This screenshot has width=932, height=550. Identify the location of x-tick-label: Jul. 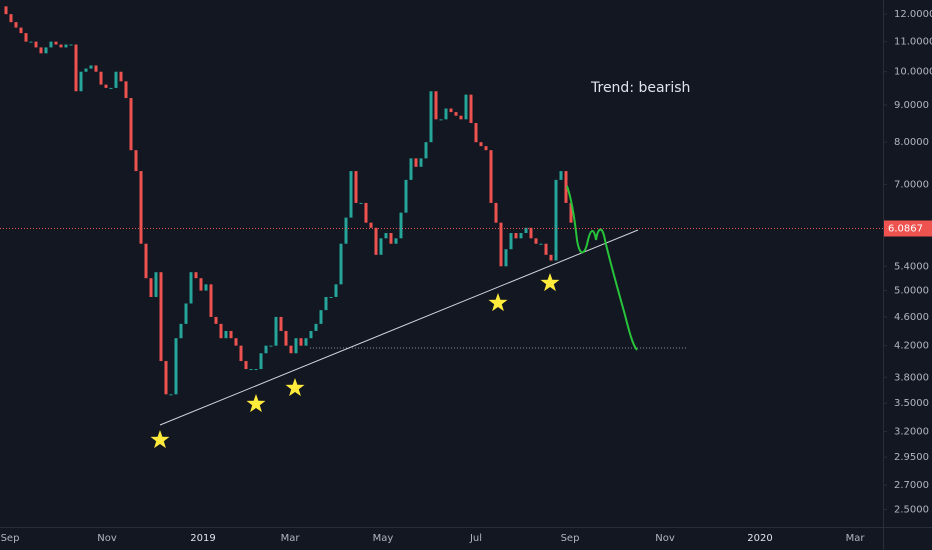
(475, 538).